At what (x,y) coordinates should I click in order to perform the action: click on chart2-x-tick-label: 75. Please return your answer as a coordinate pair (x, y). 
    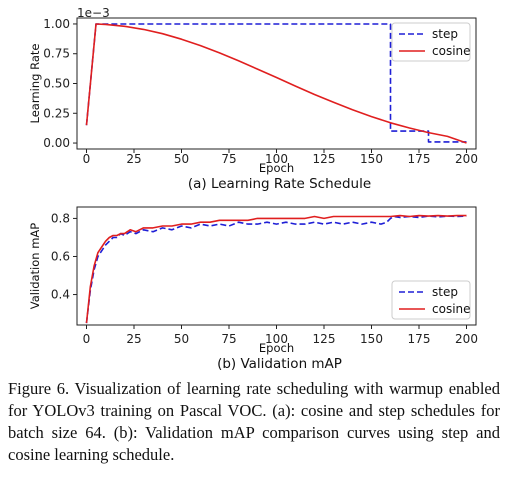
    Looking at the image, I should click on (228, 339).